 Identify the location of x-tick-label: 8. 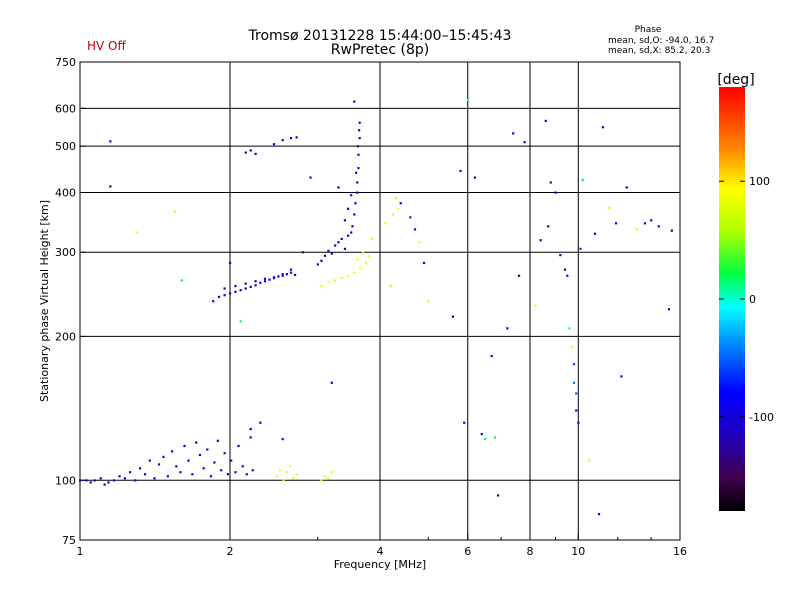
(530, 551).